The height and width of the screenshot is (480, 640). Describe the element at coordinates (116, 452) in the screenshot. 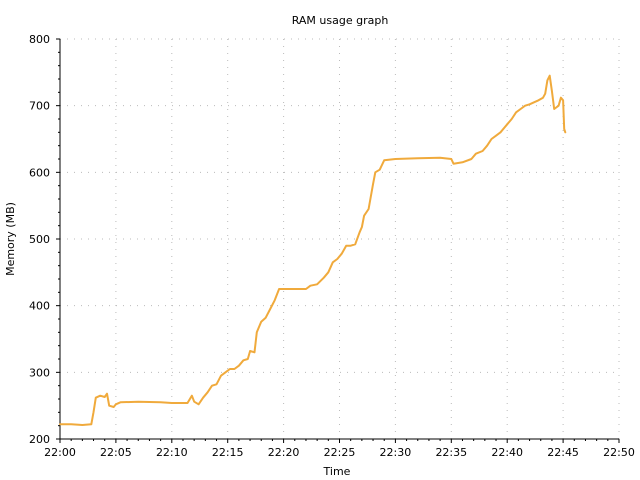

I see `x-tick-label: 22:05` at that location.